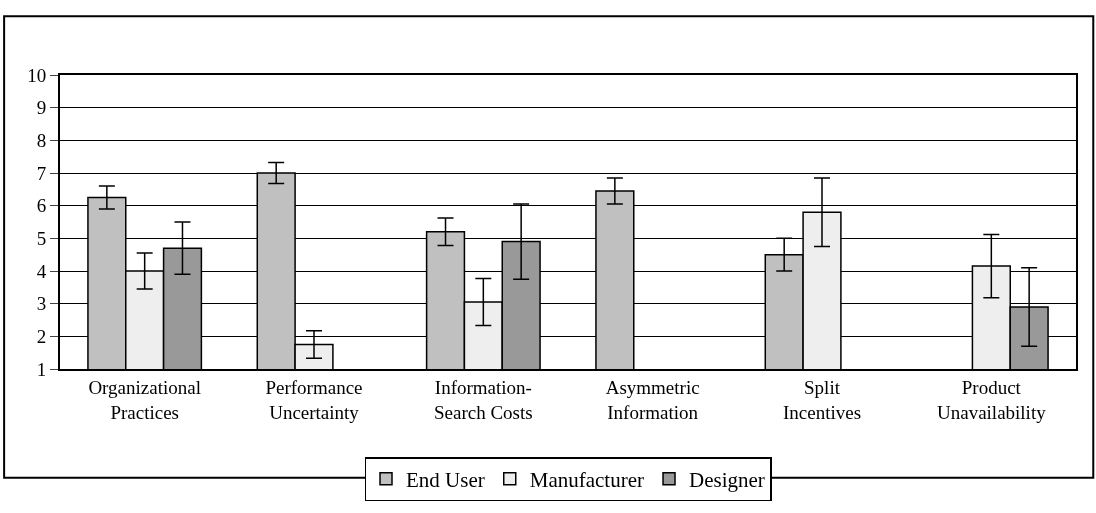 The height and width of the screenshot is (513, 1096). I want to click on legend-label: Designer, so click(727, 480).